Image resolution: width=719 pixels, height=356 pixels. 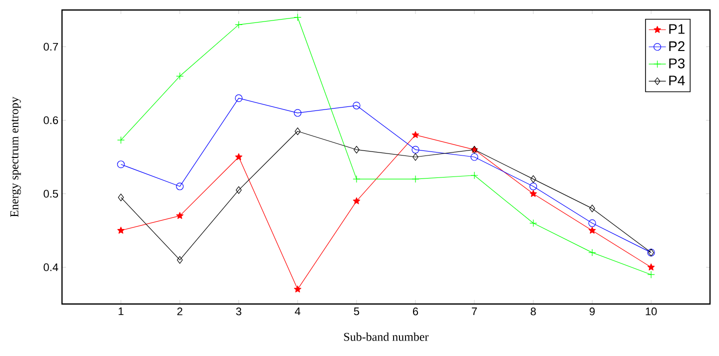 What do you see at coordinates (15, 156) in the screenshot?
I see `y-axis-title: Energy spectrum entropy` at bounding box center [15, 156].